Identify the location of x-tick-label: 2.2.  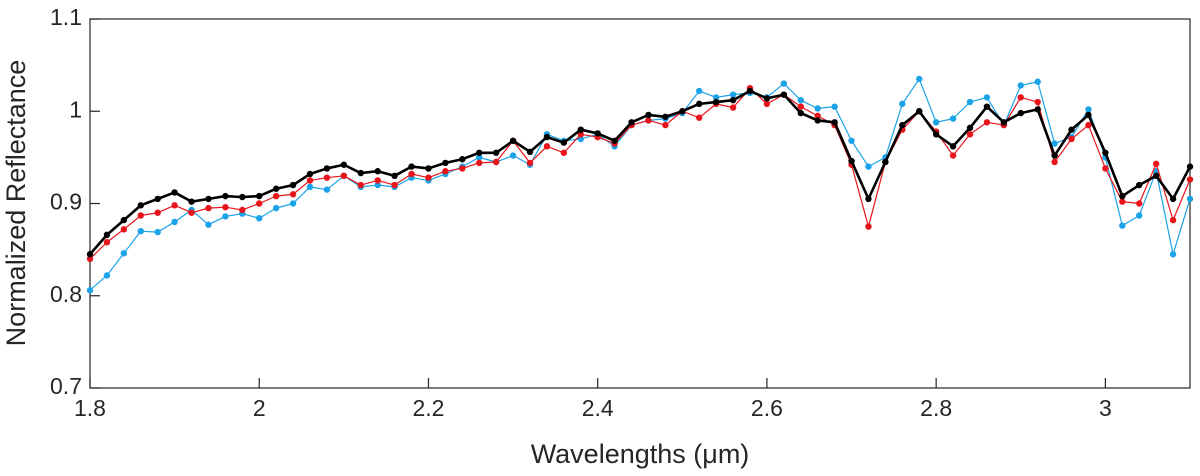
(428, 408).